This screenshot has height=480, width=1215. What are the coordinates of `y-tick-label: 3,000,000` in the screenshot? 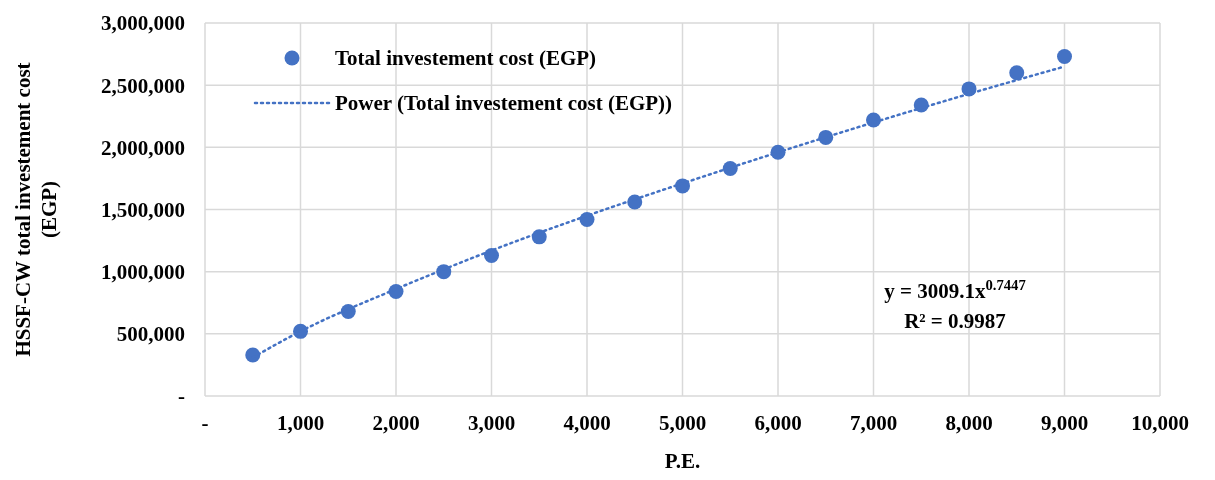 It's located at (143, 23).